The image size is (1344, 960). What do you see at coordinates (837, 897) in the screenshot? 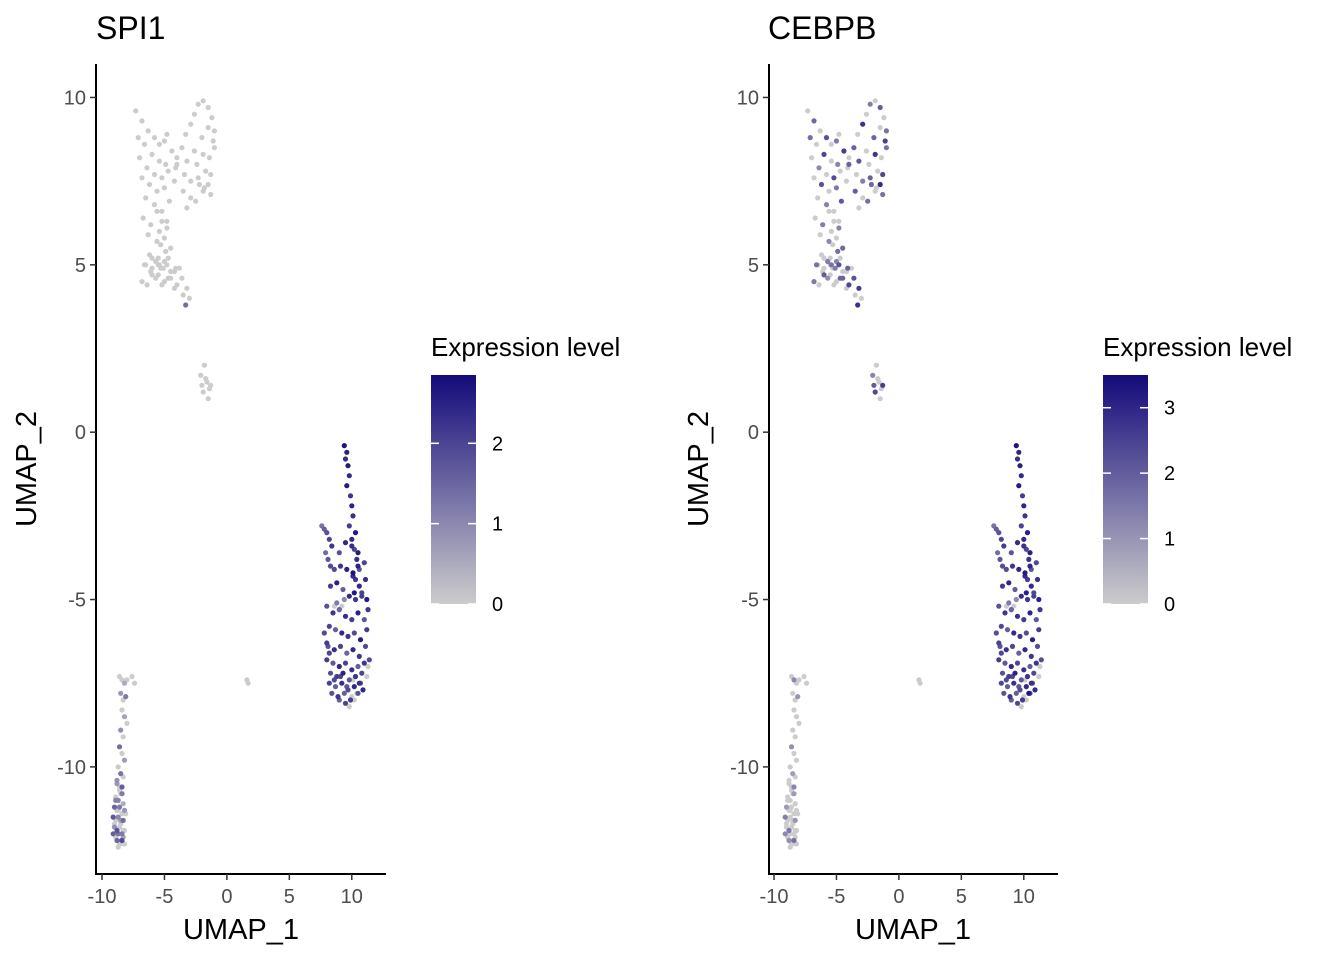
I see `x-tick-label: -5` at bounding box center [837, 897].